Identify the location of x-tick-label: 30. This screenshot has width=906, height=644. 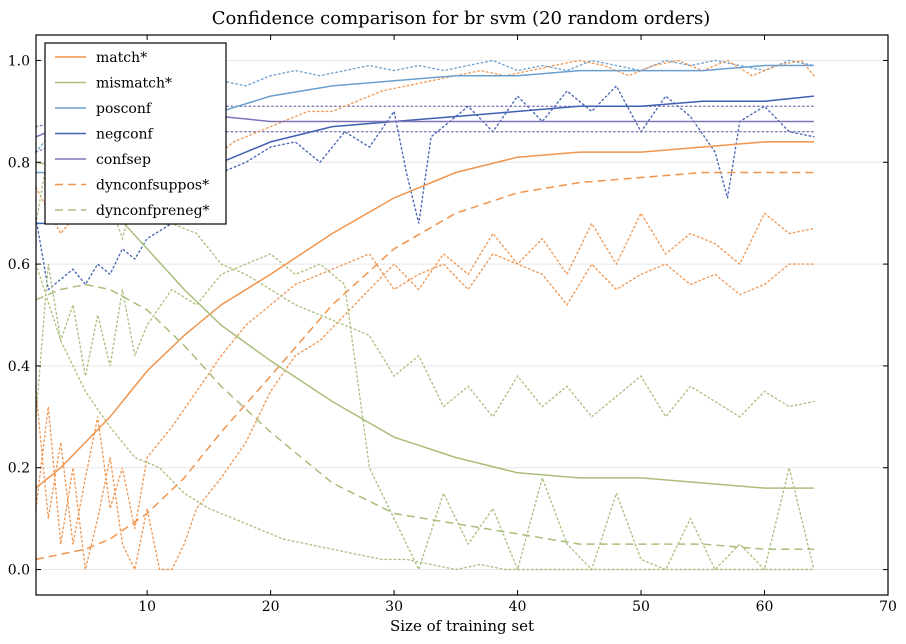
(394, 607).